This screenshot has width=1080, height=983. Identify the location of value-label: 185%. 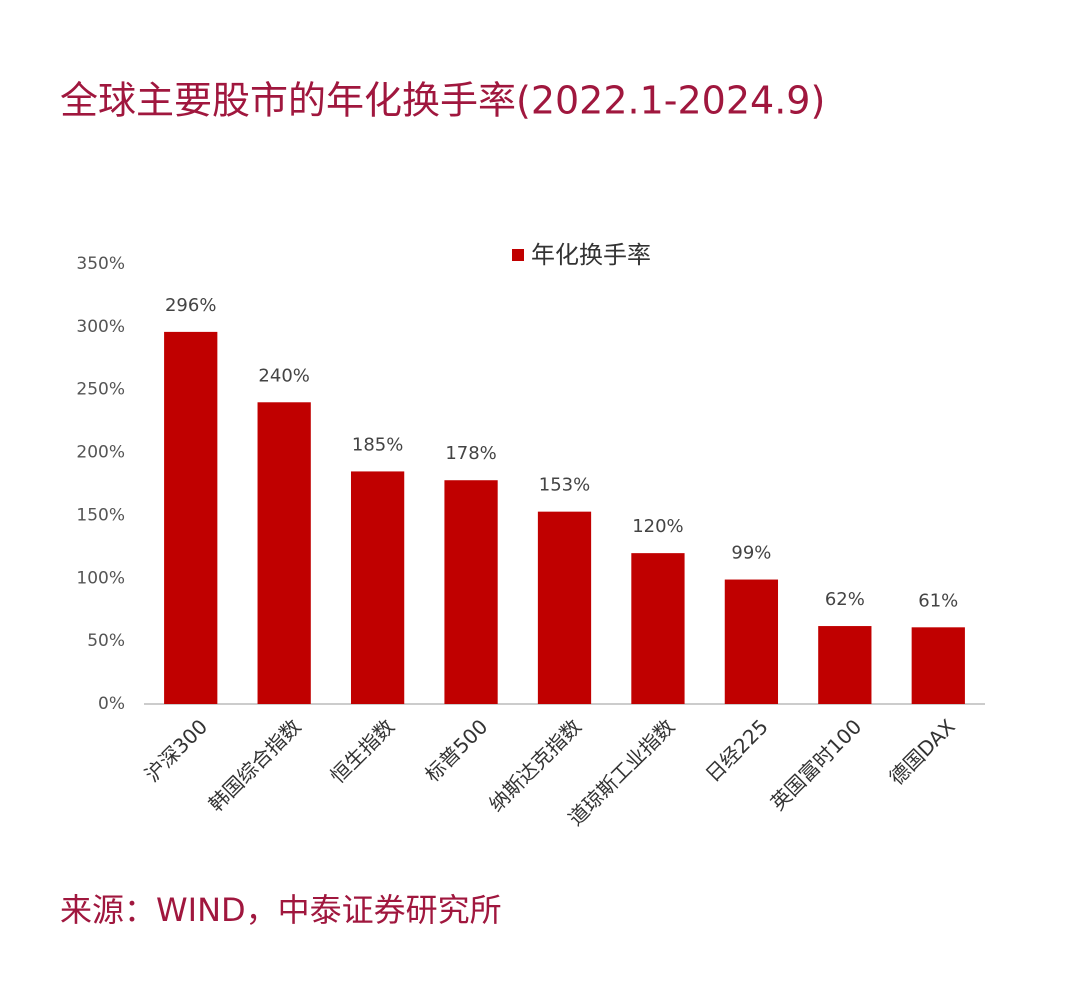
(377, 444).